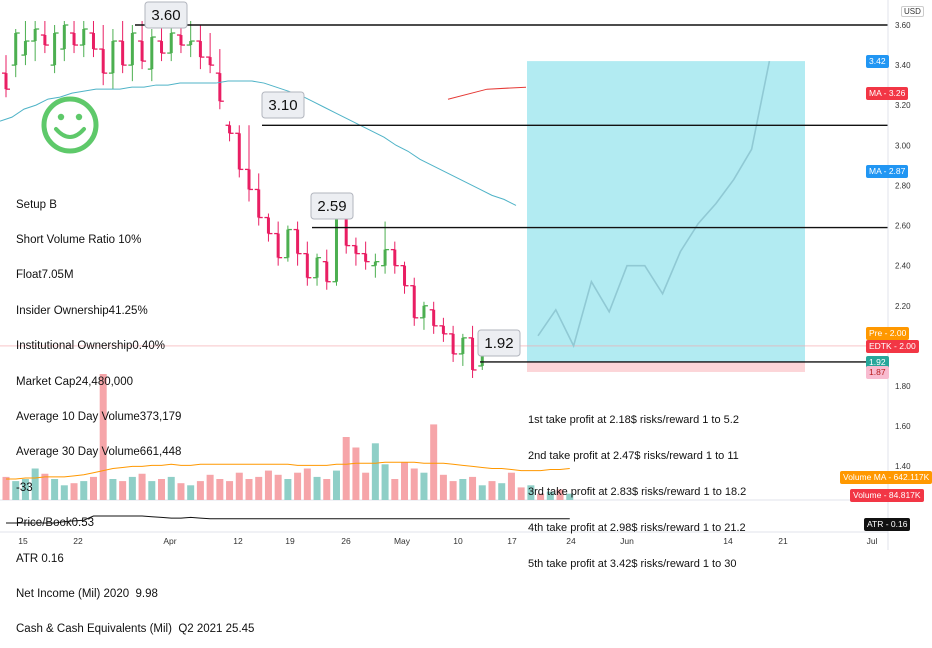 The width and height of the screenshot is (932, 648). Describe the element at coordinates (877, 62) in the screenshot. I see `price-tag: 3.42` at that location.